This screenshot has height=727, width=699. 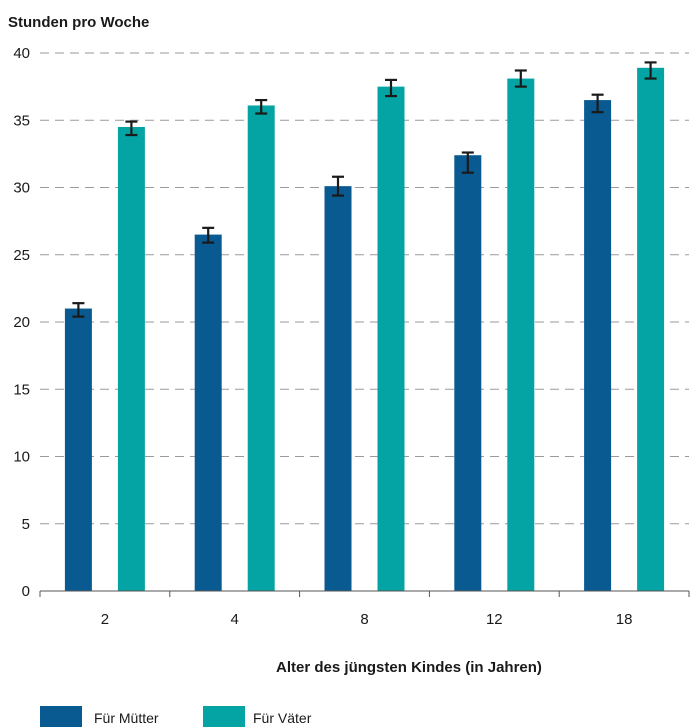 What do you see at coordinates (409, 667) in the screenshot?
I see `x-axis-title: Alter des jüngsten Kindes (in Jahren)` at bounding box center [409, 667].